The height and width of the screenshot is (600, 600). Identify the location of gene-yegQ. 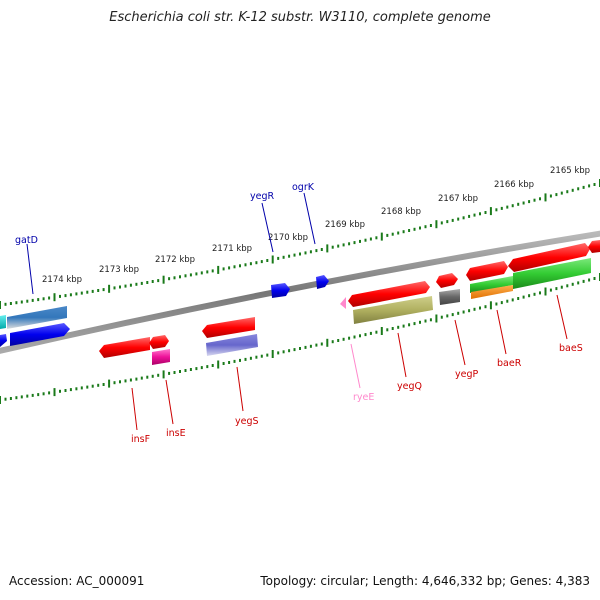
(393, 310).